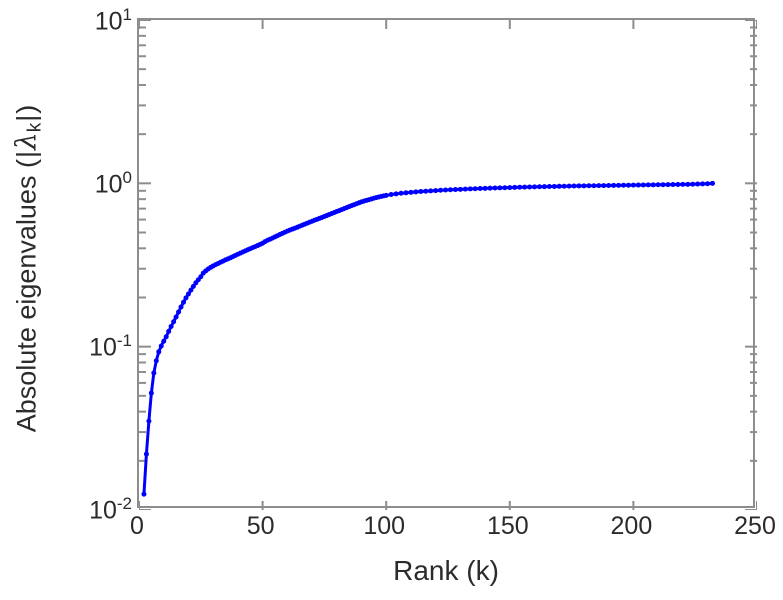  Describe the element at coordinates (446, 570) in the screenshot. I see `x-axis-title: Rank (k)` at that location.